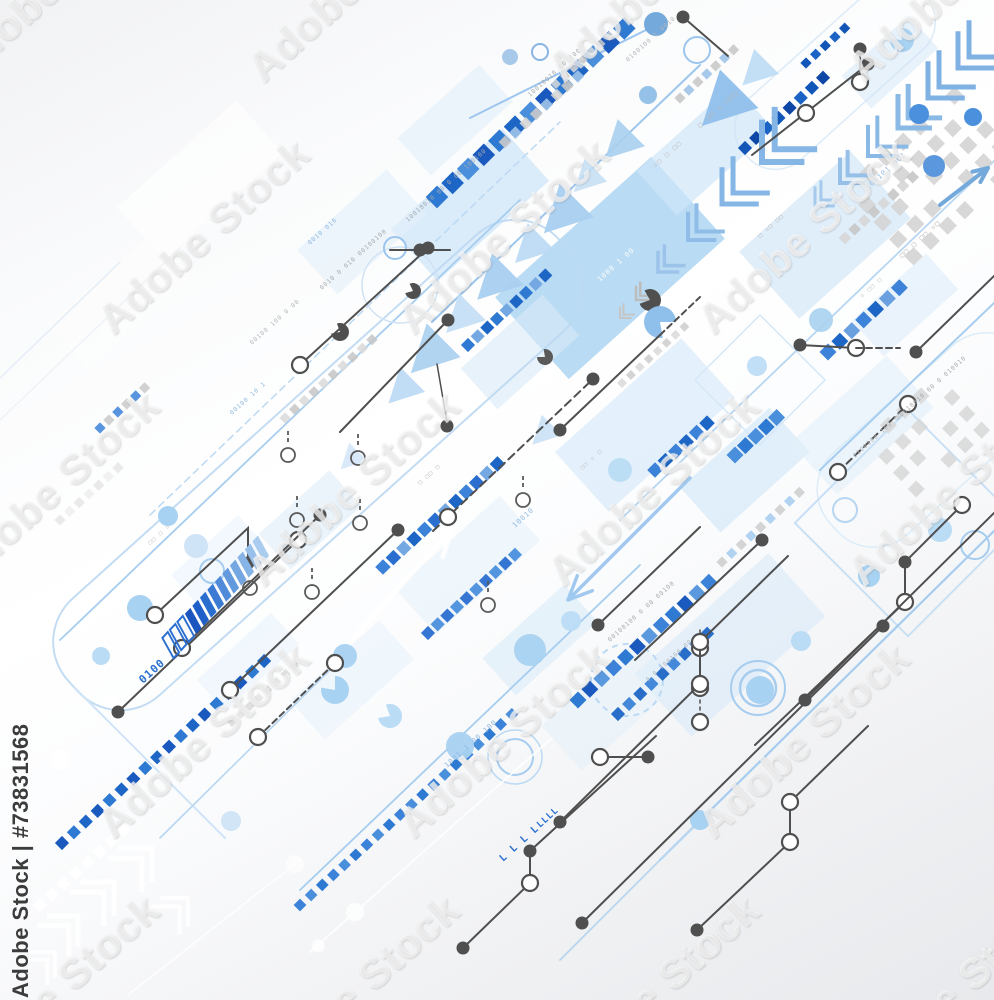  What do you see at coordinates (386, 522) in the screenshot?
I see `stub-layer` at bounding box center [386, 522].